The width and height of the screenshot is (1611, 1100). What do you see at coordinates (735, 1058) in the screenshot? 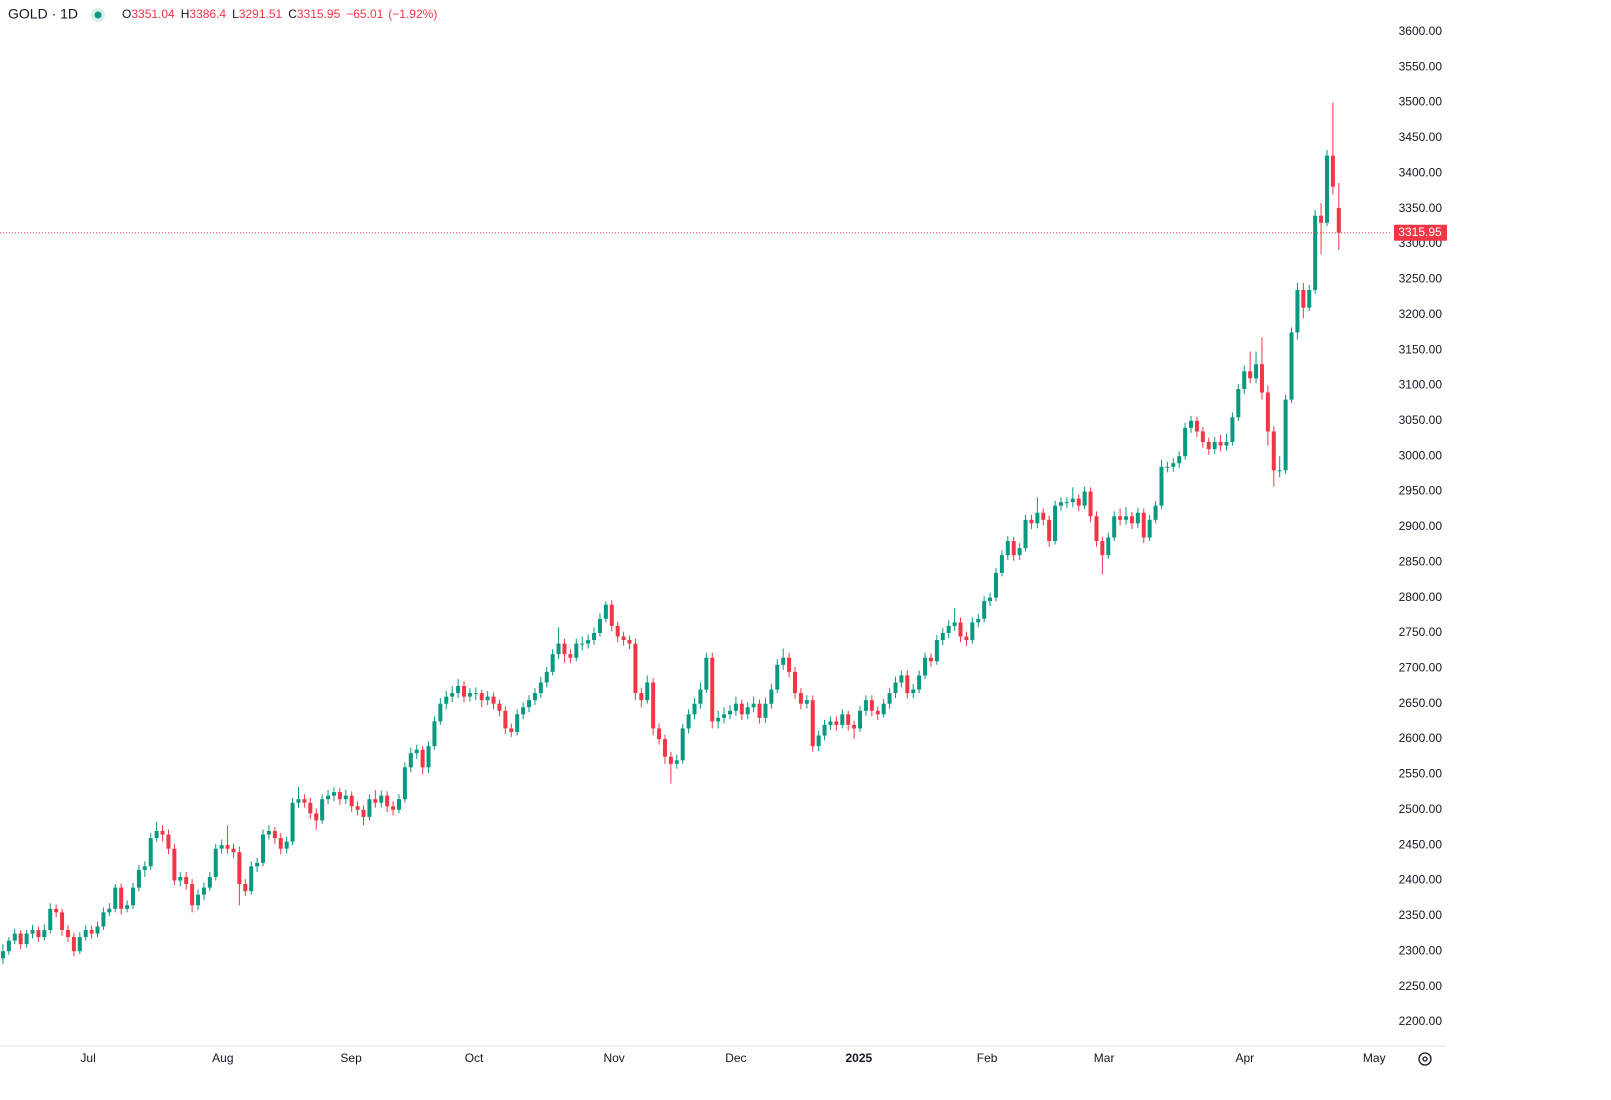
I see `x-tick-label: Dec` at bounding box center [735, 1058].